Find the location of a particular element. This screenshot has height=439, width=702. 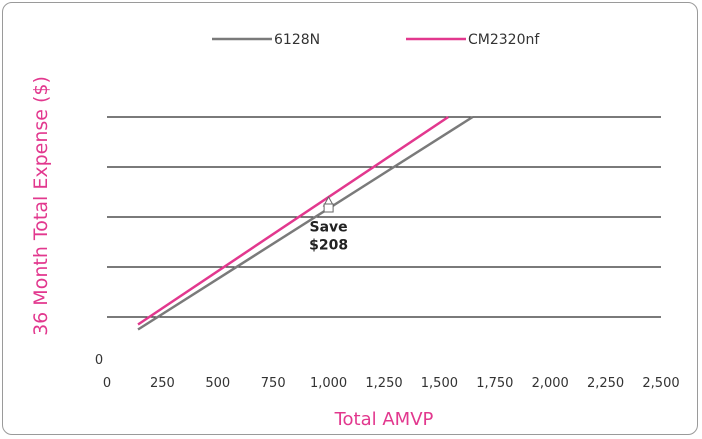

x-tick-1000: 1,000 is located at coordinates (328, 383).